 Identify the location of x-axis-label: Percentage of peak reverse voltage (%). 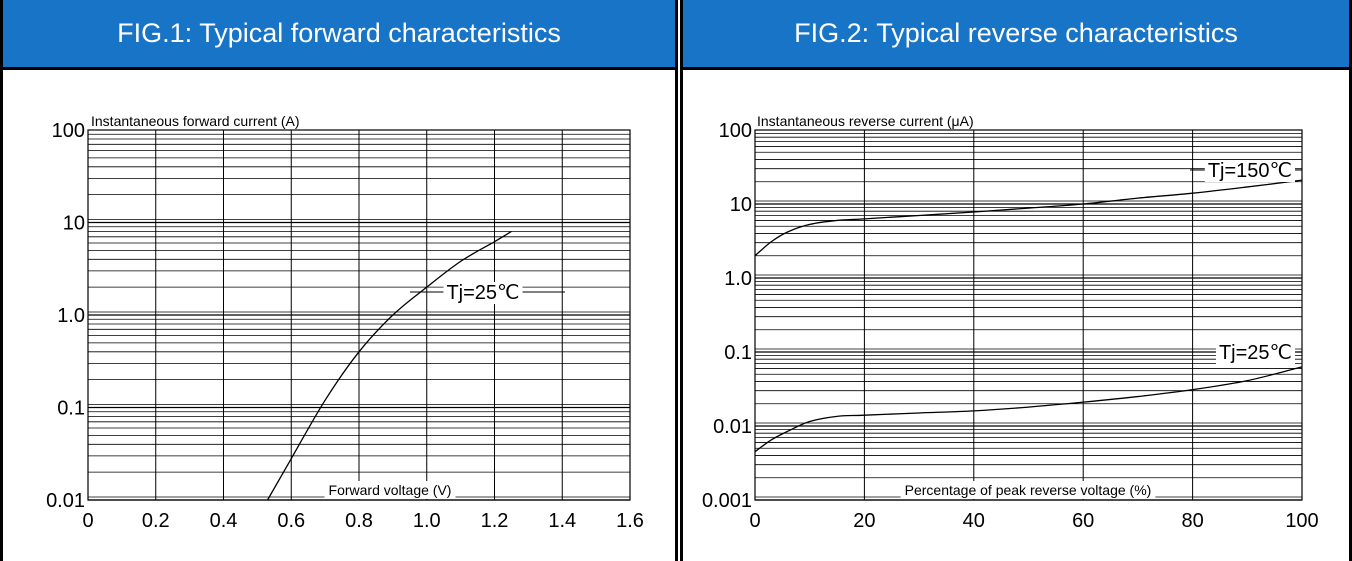
(1028, 490).